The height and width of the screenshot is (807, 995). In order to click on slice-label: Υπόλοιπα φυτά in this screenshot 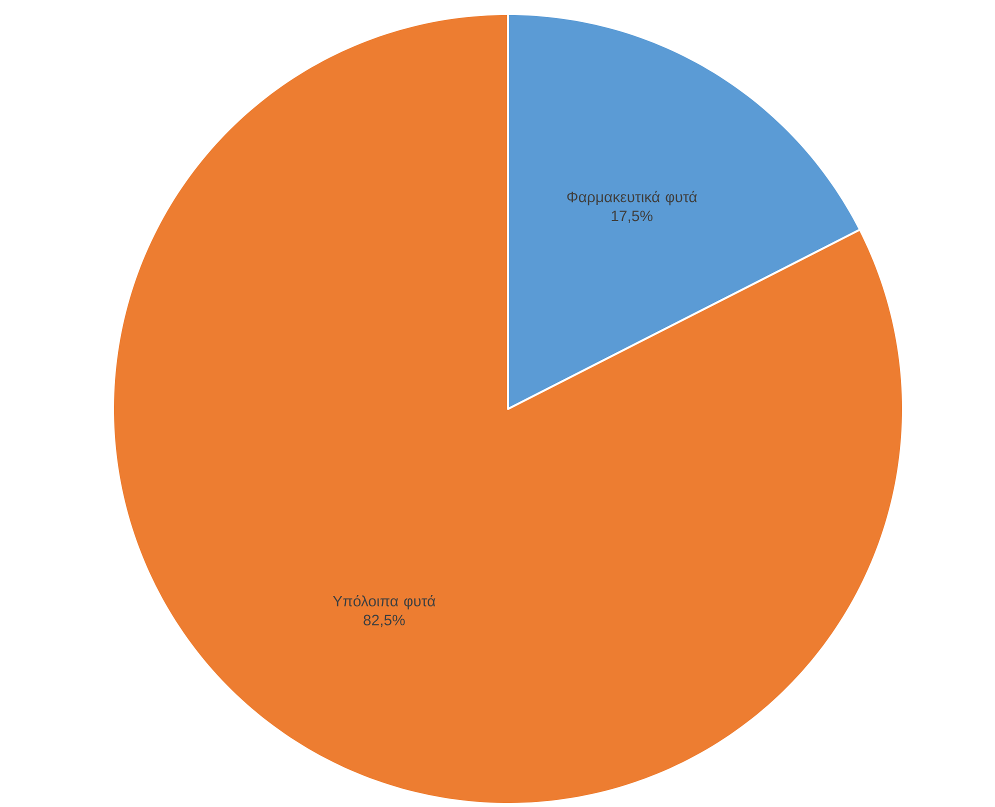, I will do `click(384, 602)`.